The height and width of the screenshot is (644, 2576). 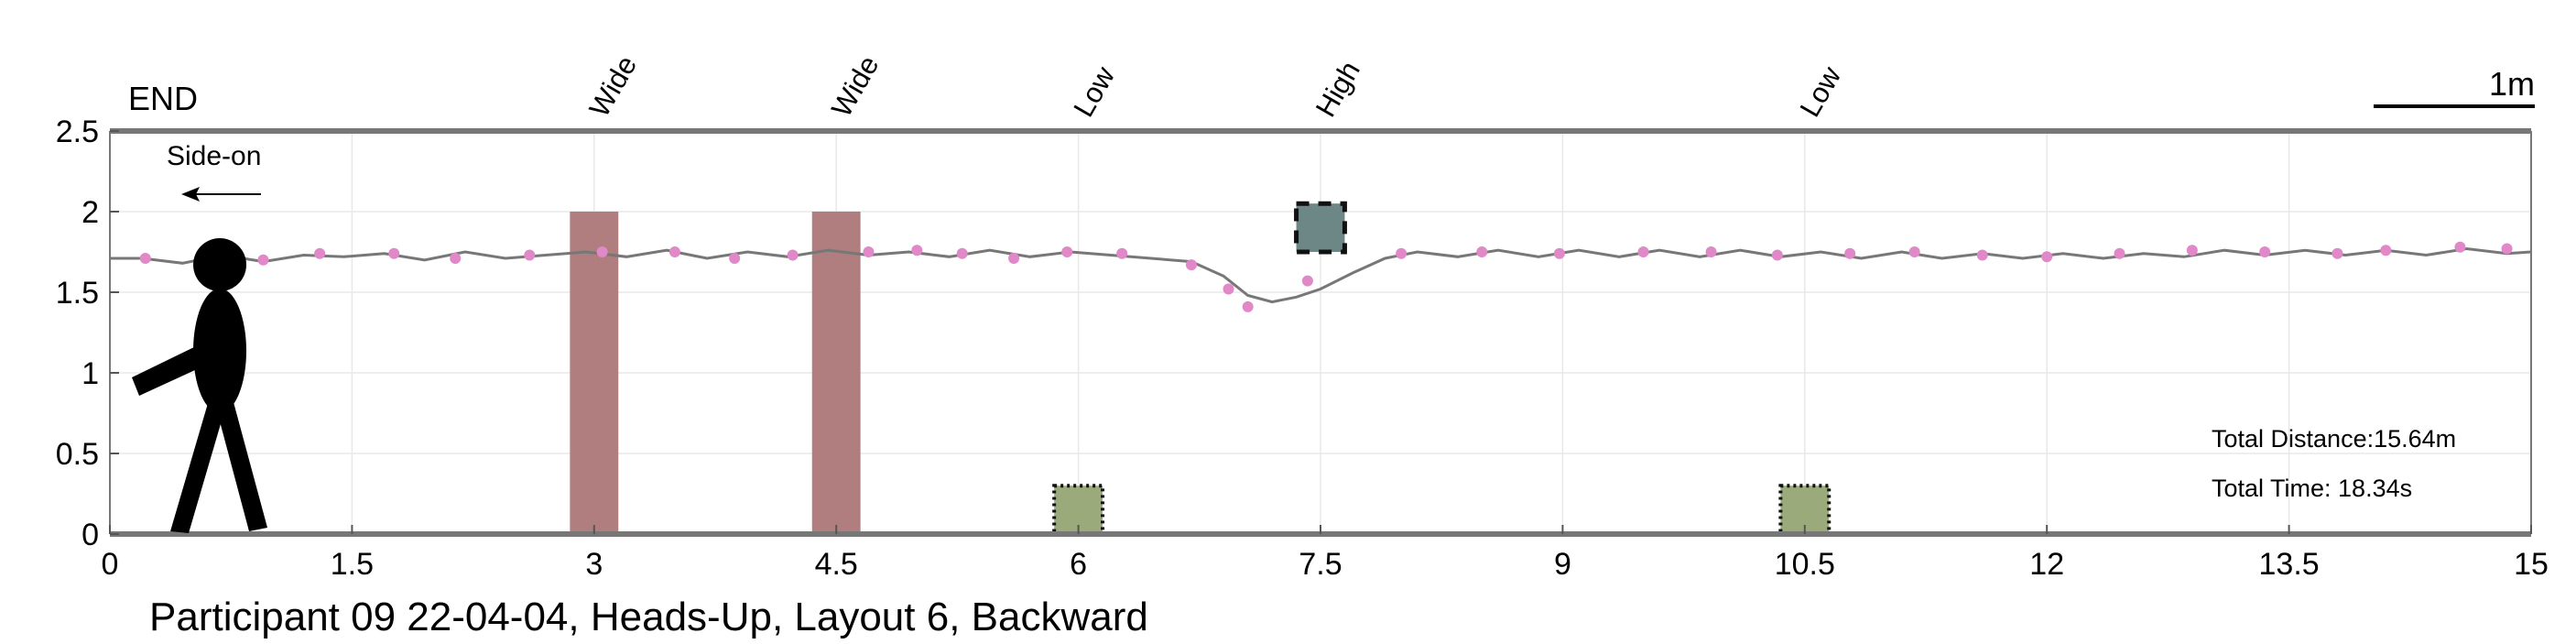 I want to click on footstep-markers, so click(x=1326, y=276).